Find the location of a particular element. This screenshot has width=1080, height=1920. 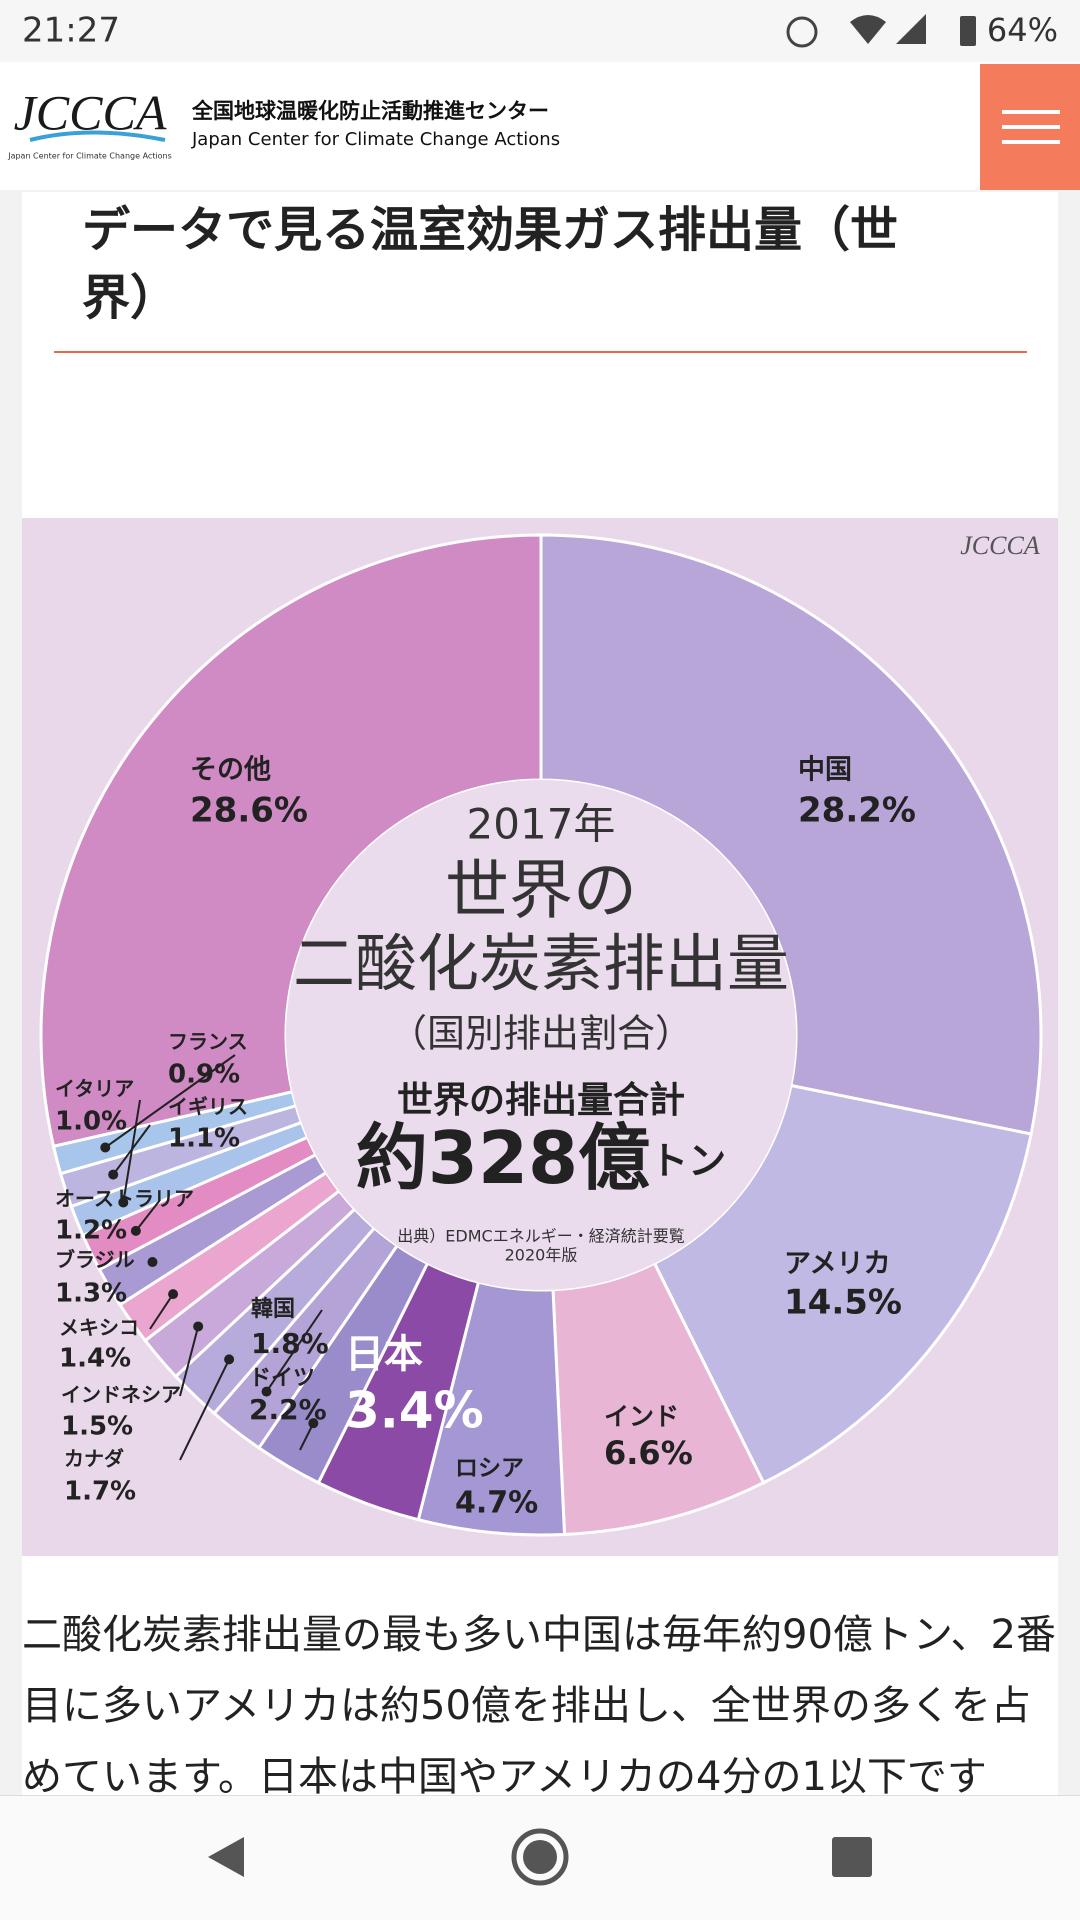

chart-logo: JCCCA is located at coordinates (1000, 545).